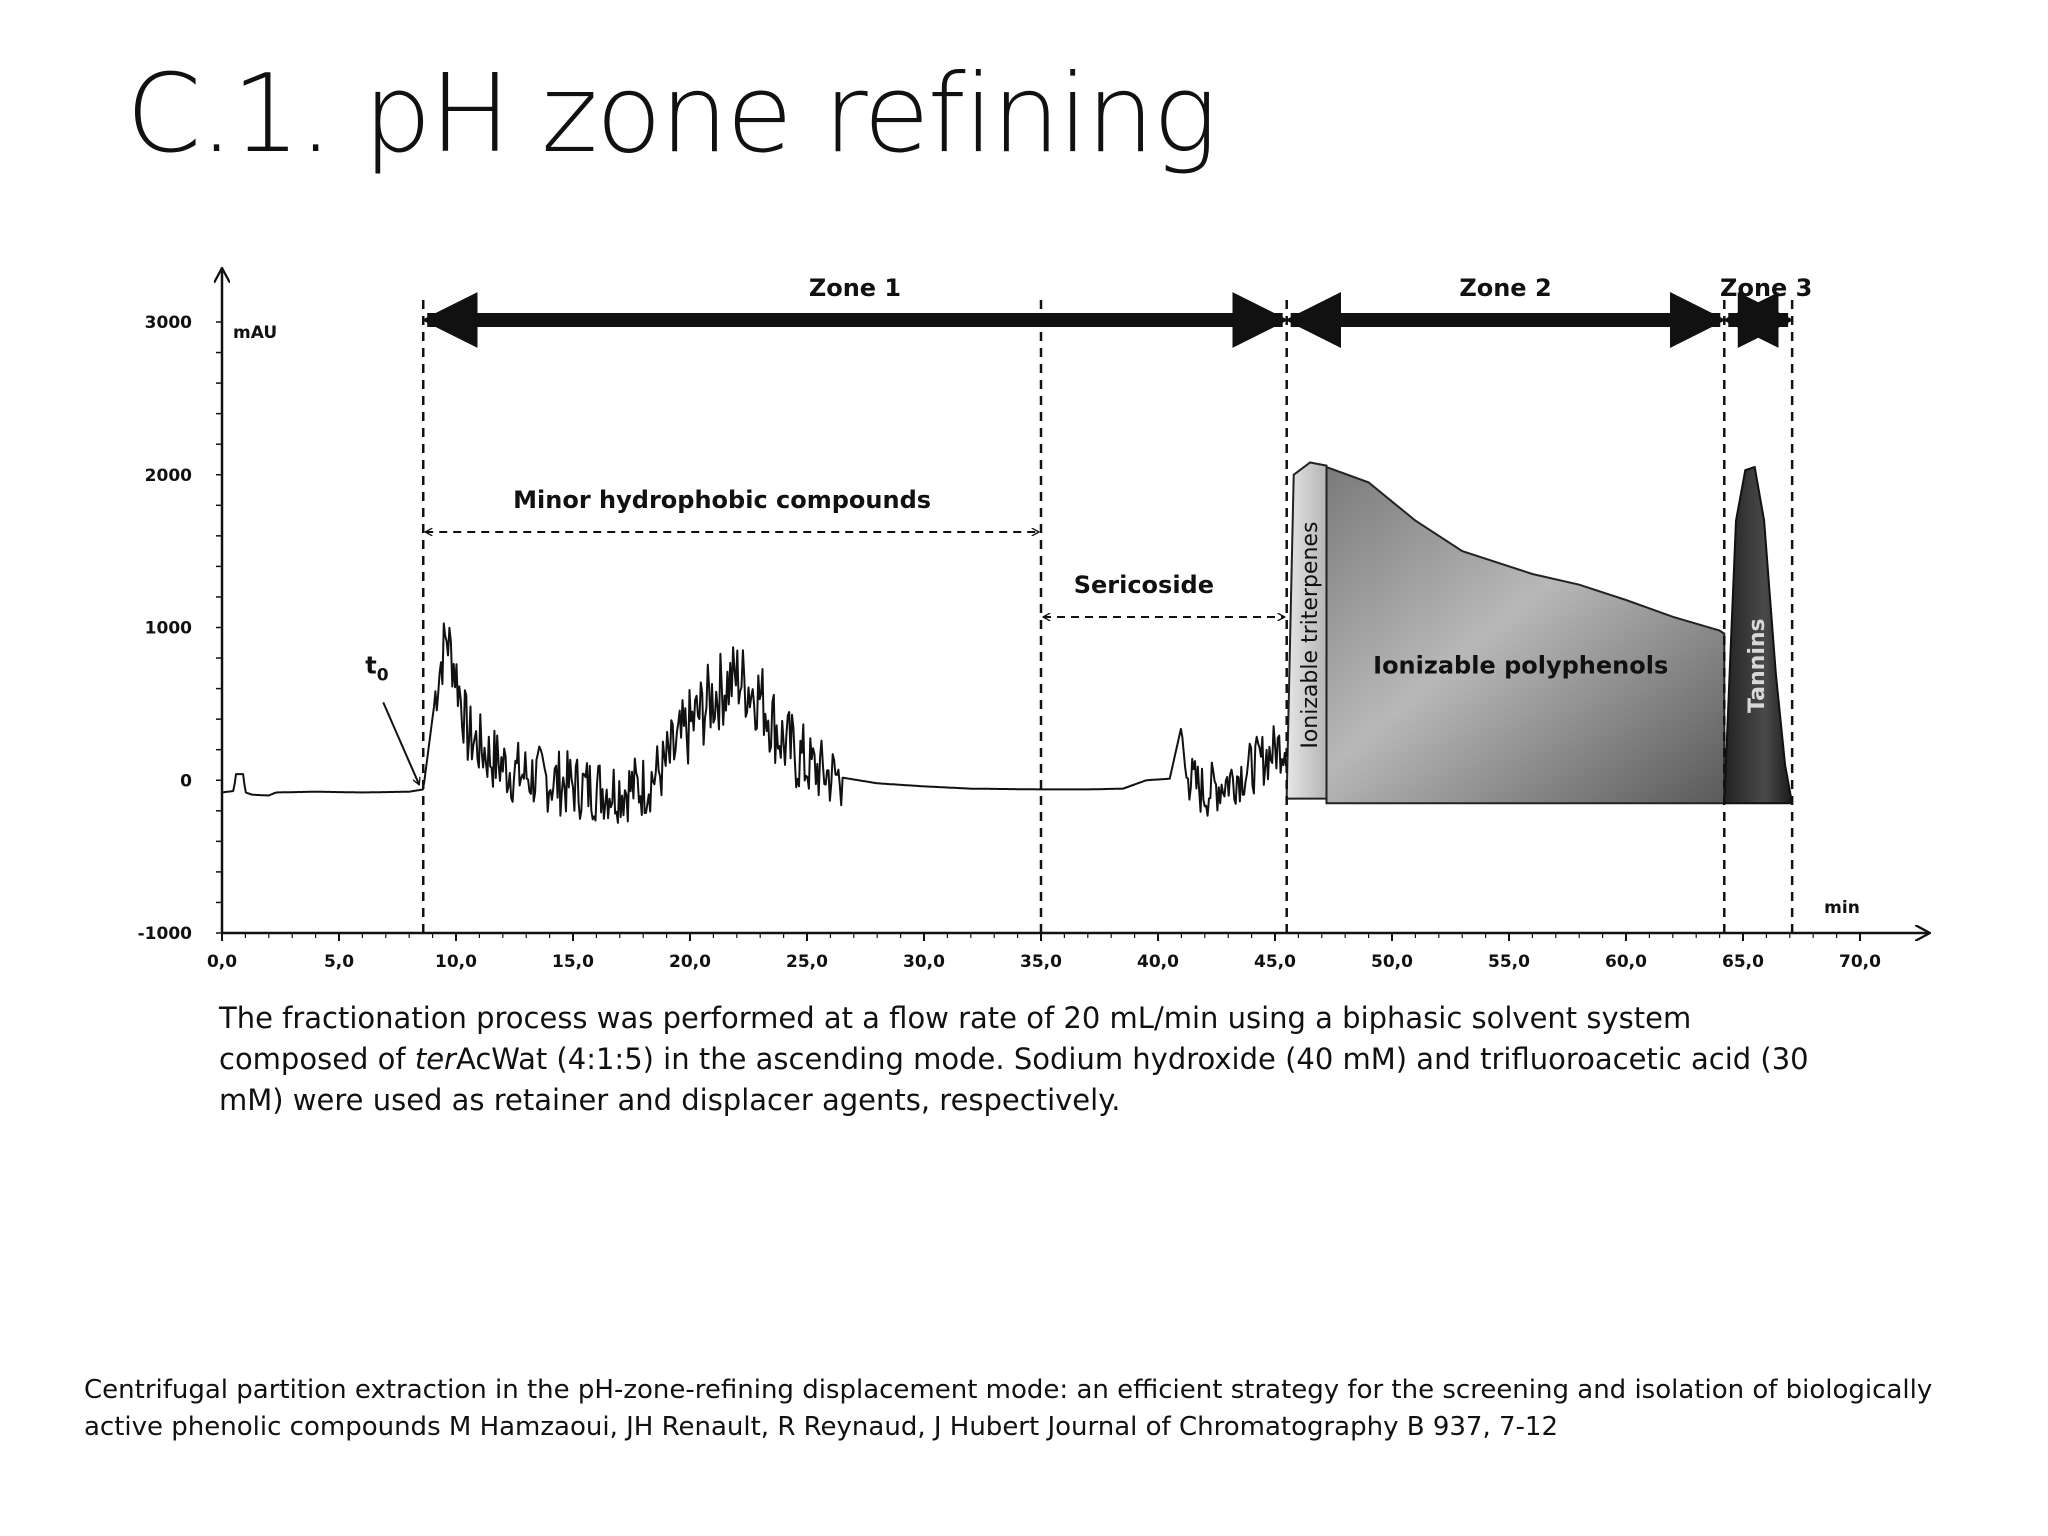 This screenshot has width=2048, height=1536. I want to click on zone-label-1: Zone 1, so click(855, 288).